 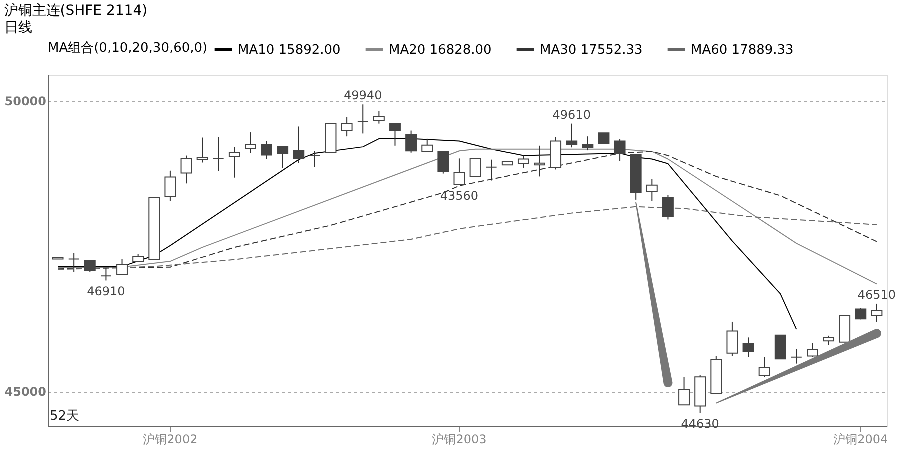 I want to click on annotation: 49940, so click(x=363, y=95).